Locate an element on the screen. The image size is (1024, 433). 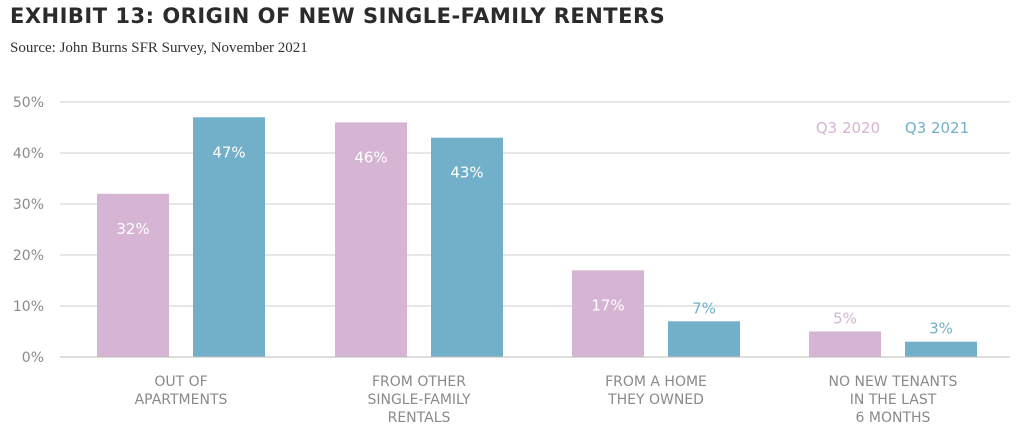
y-tick-label: 30% is located at coordinates (28, 205).